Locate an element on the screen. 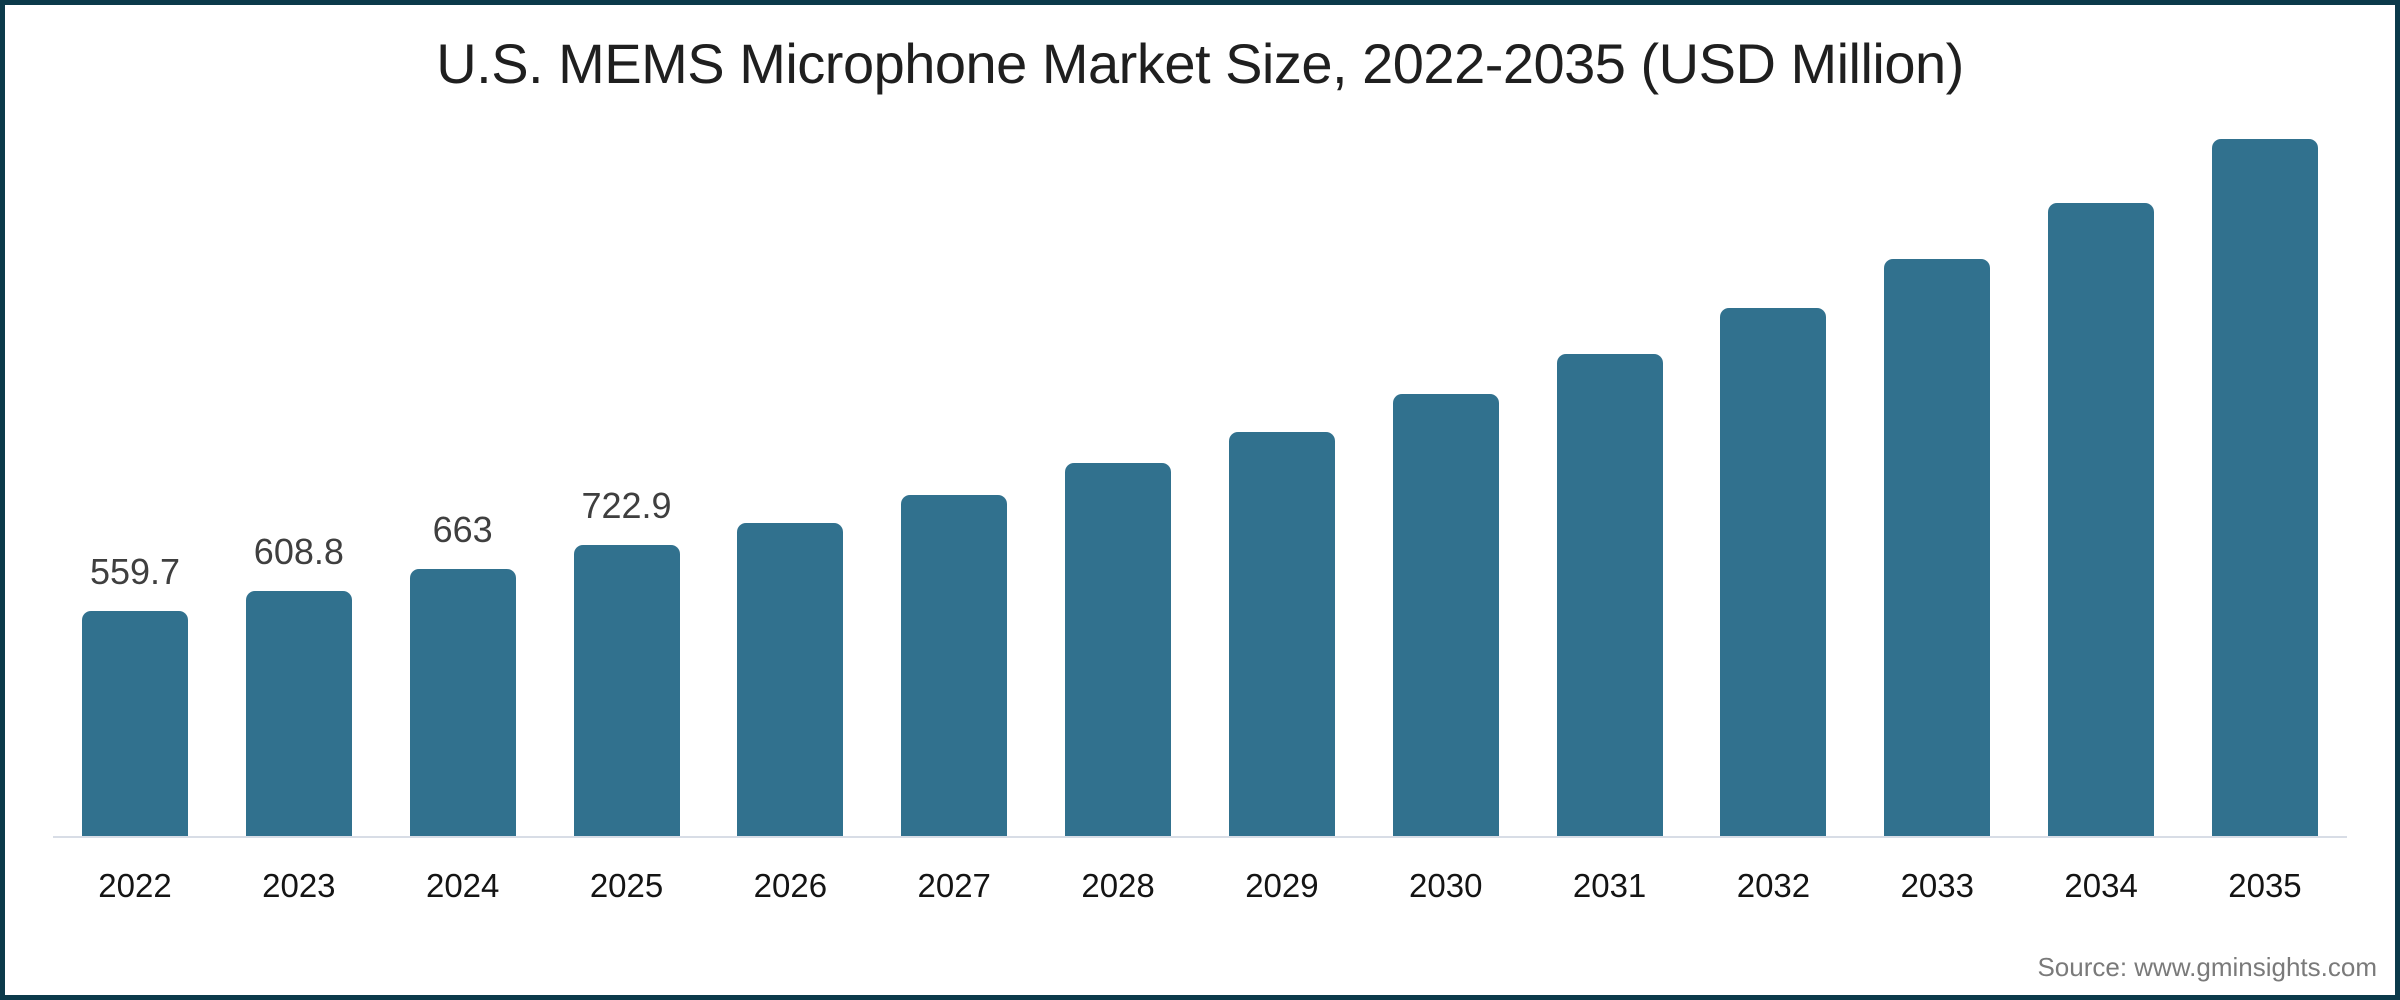 The height and width of the screenshot is (1000, 2400). bar-2028 is located at coordinates (1118, 649).